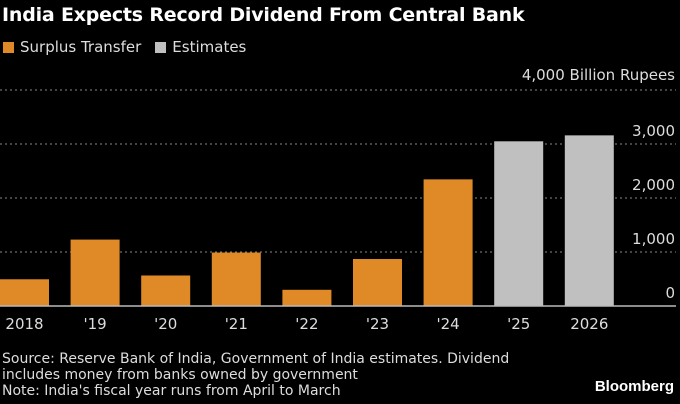 This screenshot has height=404, width=680. Describe the element at coordinates (519, 223) in the screenshot. I see `bar-25-estimate` at that location.